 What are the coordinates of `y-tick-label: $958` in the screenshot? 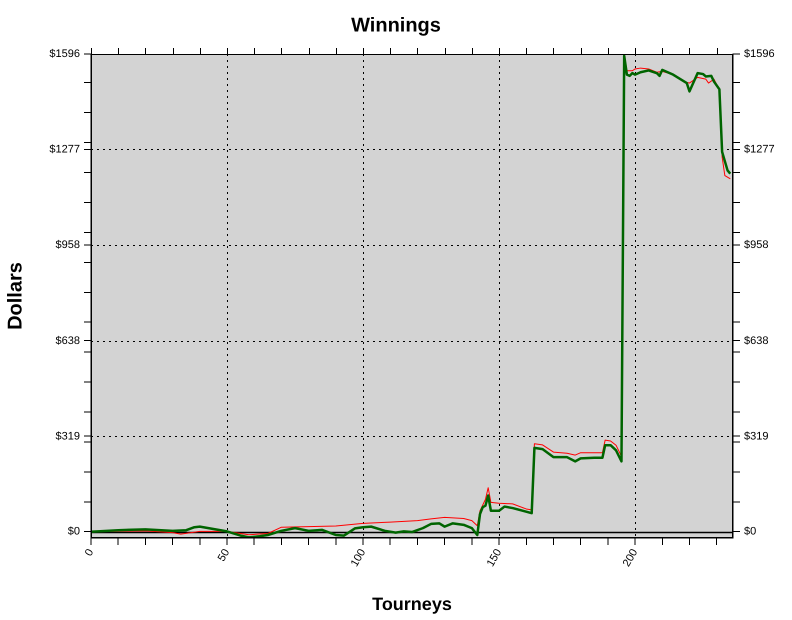 It's located at (68, 244).